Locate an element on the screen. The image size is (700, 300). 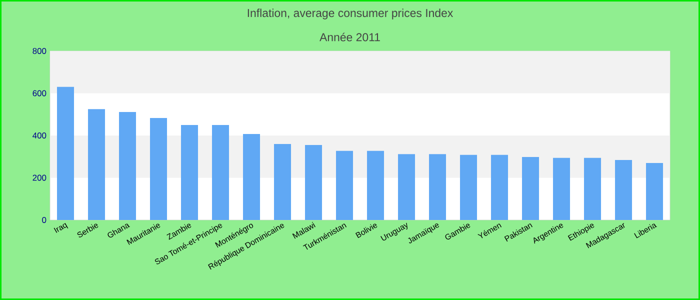
chart-title: Inflation, average consumer prices Index is located at coordinates (351, 14).